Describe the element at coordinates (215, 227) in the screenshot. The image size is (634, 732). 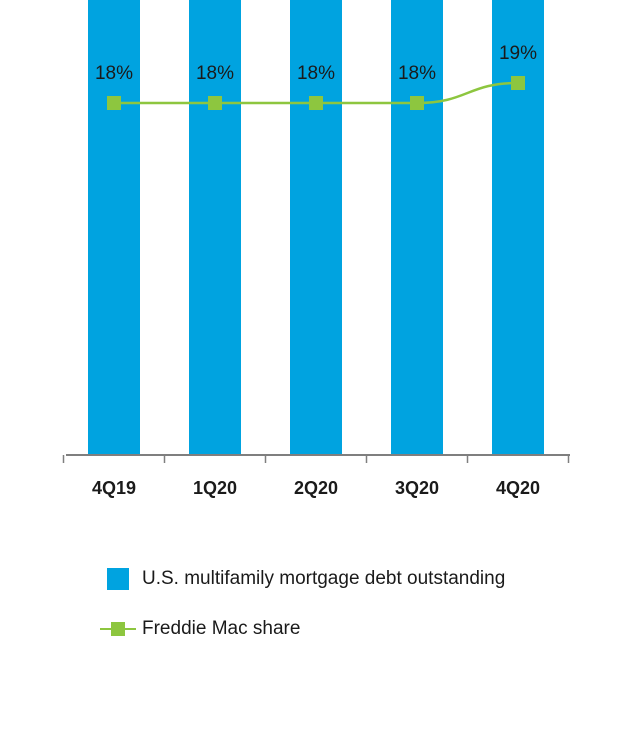
I see `bar-1q20` at that location.